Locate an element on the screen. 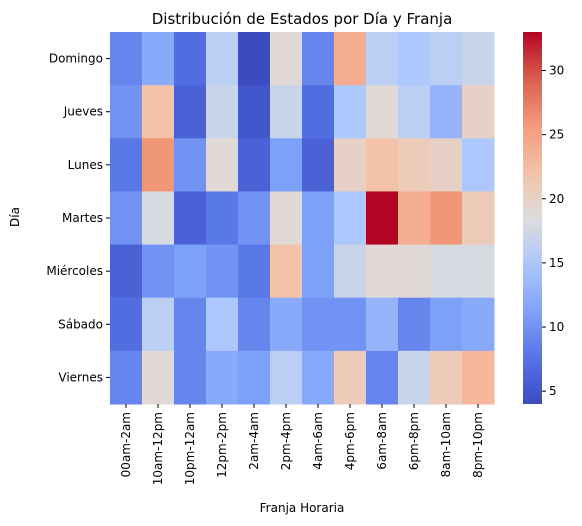 The width and height of the screenshot is (582, 526). y-tick-label: Miércoles is located at coordinates (74, 271).